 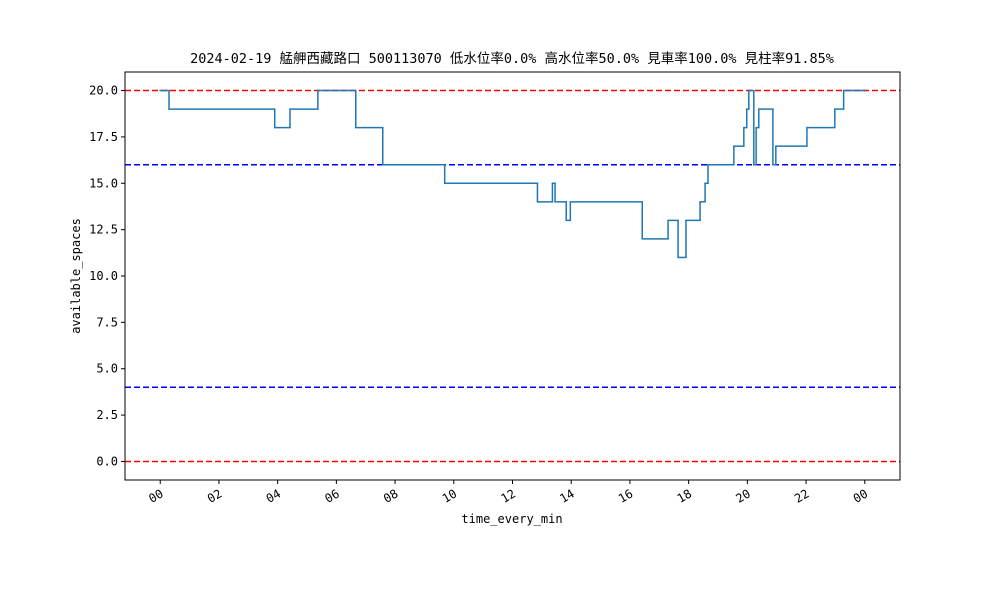 I want to click on x-tick-label: 18, so click(x=685, y=495).